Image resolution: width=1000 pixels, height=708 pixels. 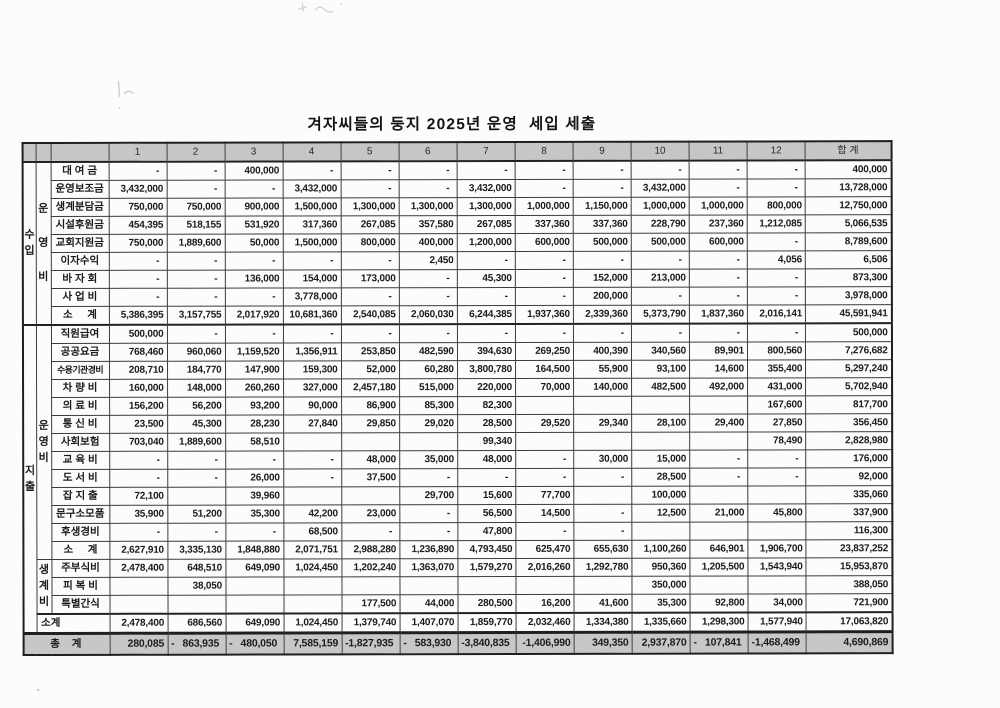 I want to click on value-cell: 89,901, so click(x=718, y=351).